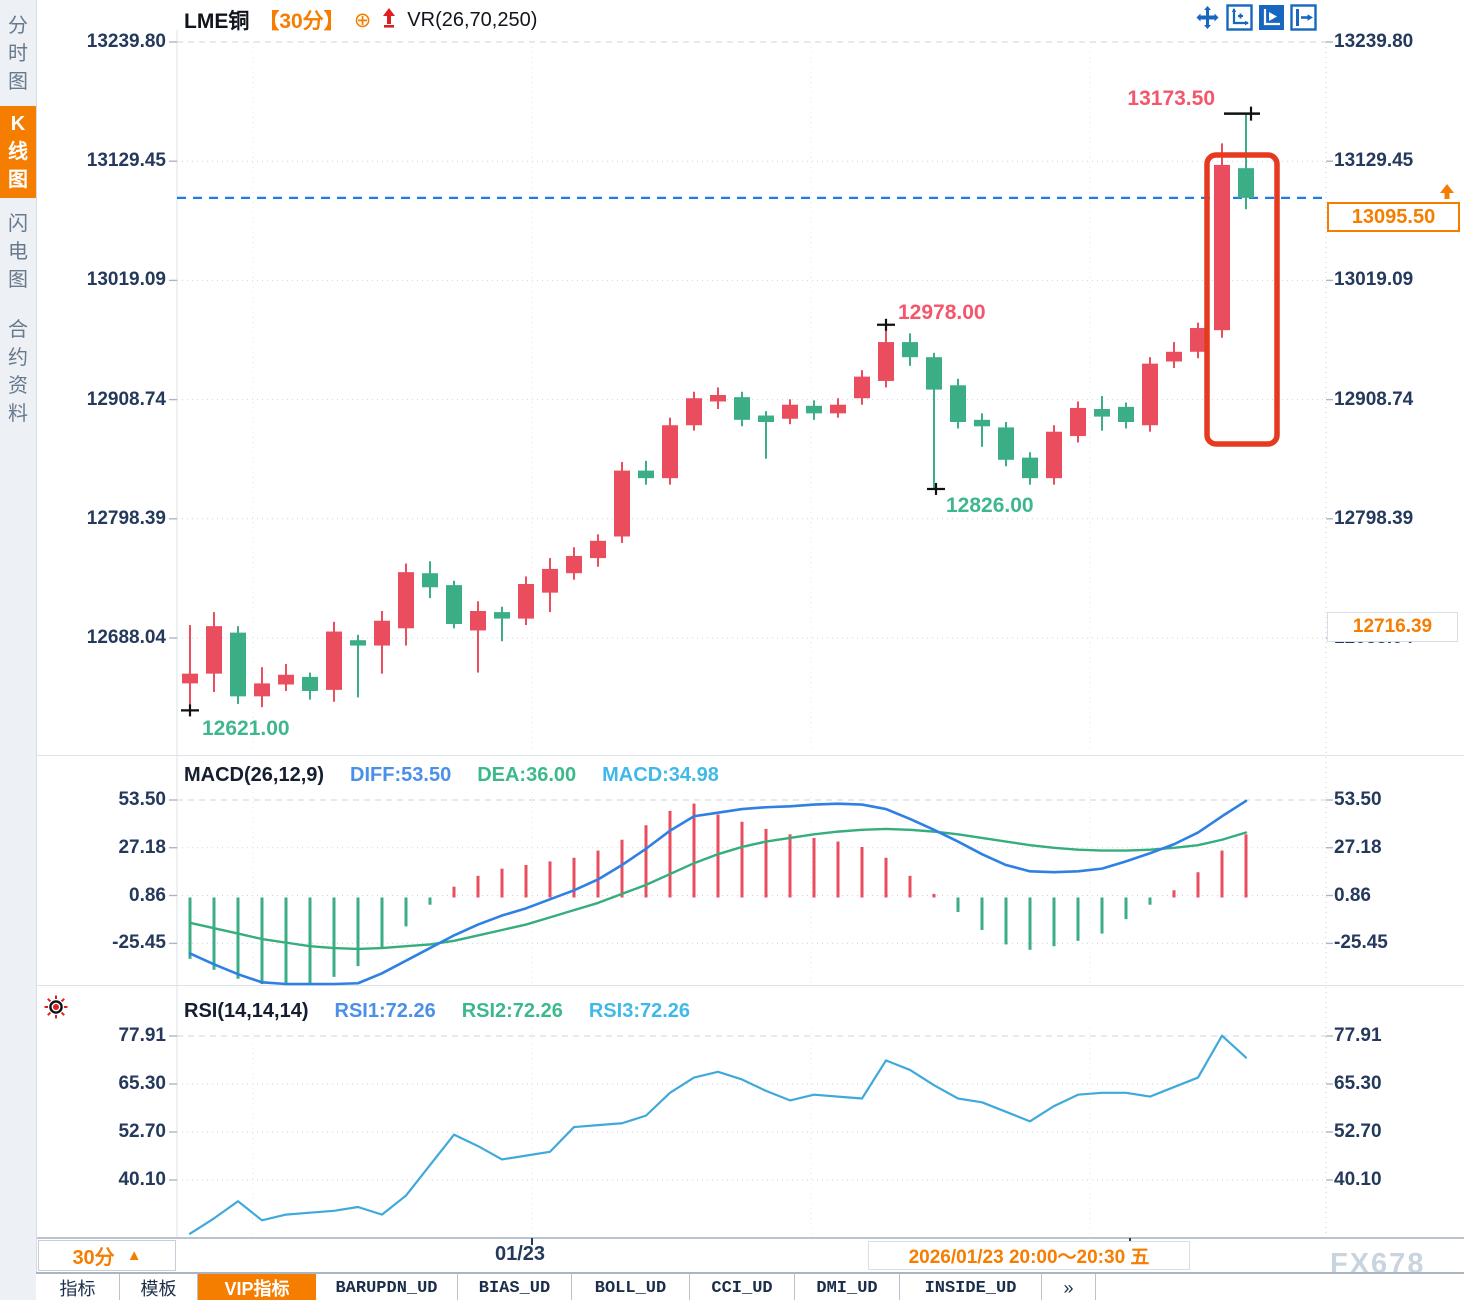  Describe the element at coordinates (126, 637) in the screenshot. I see `y-axis-label-left: 12688.04` at that location.